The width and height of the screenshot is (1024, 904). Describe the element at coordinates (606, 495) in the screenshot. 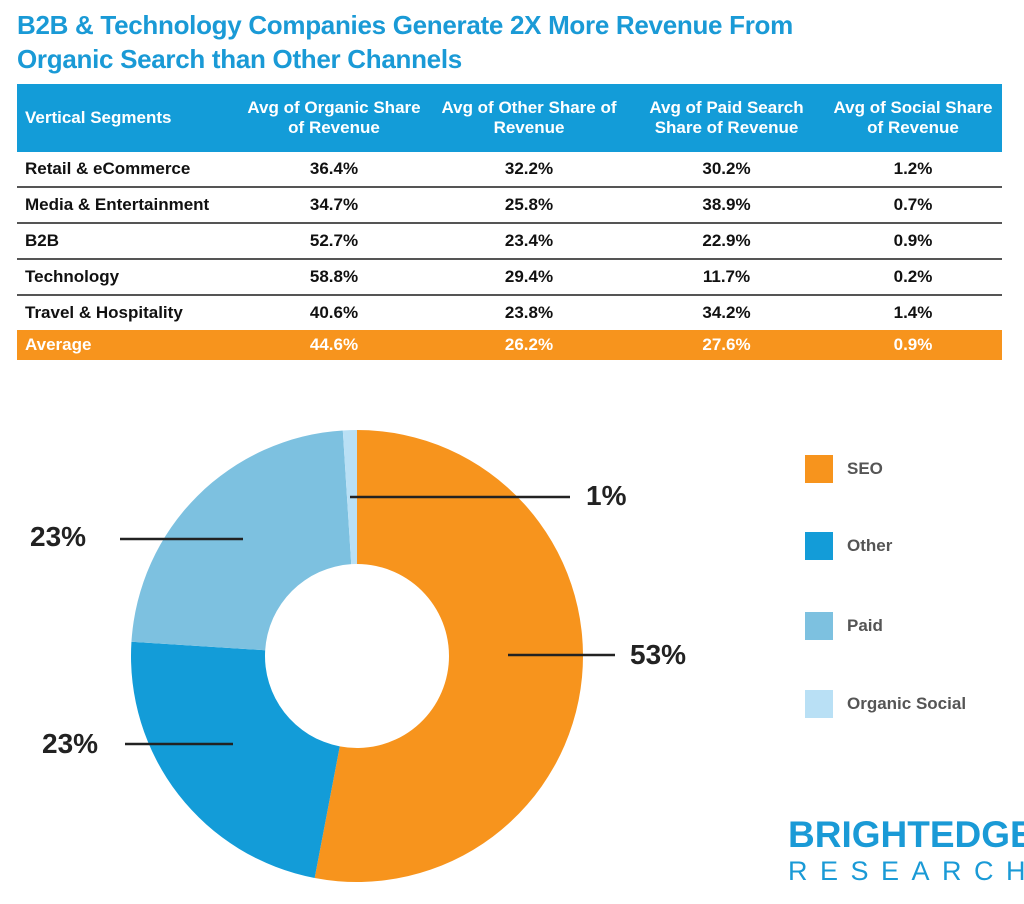

I see `data-label: 1%` at that location.